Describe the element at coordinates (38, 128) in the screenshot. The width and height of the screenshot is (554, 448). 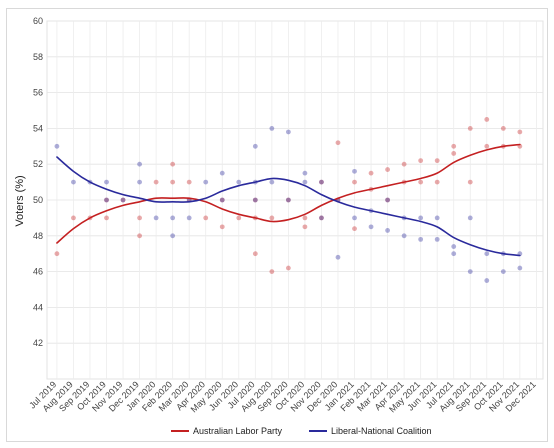
I see `y-tick-label: 54` at that location.